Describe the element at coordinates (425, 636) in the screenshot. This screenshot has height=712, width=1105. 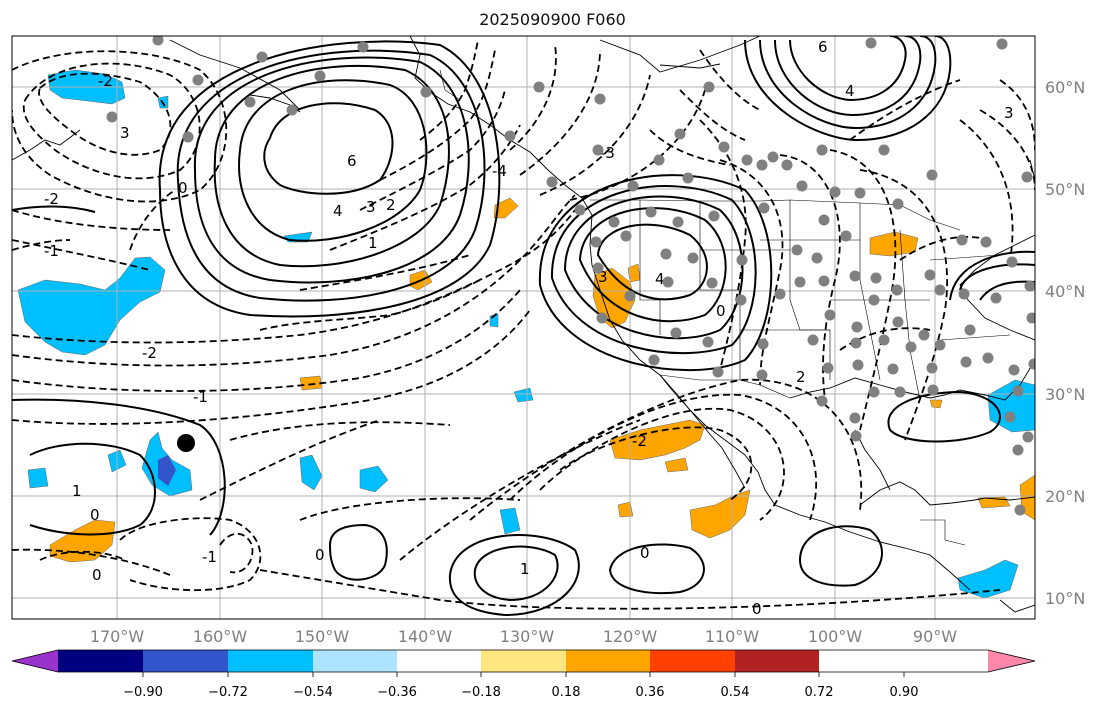
I see `lon-label: 140°W` at that location.